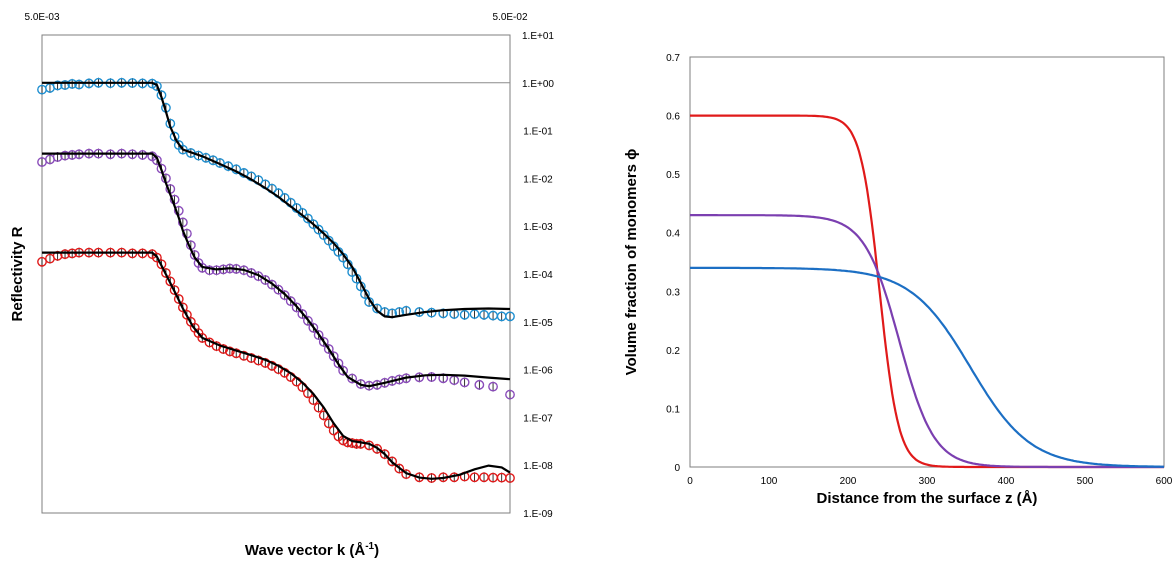 The image size is (1174, 565). I want to click on y-tick-label: 1.E-06, so click(538, 371).